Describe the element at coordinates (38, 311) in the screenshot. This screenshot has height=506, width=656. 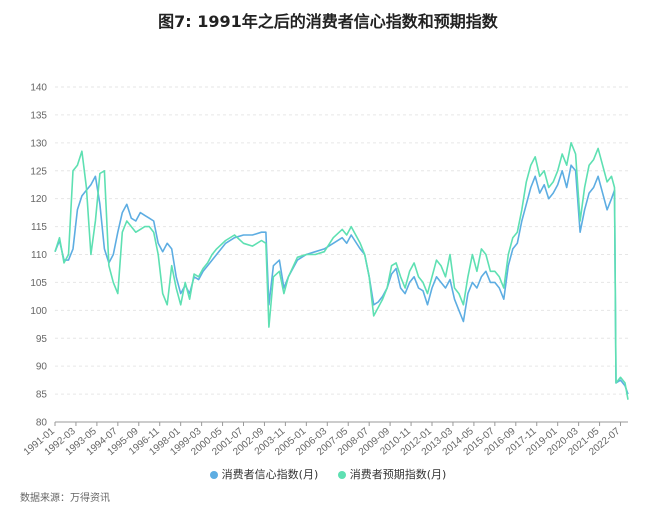
I see `y-tick-label: 100` at that location.